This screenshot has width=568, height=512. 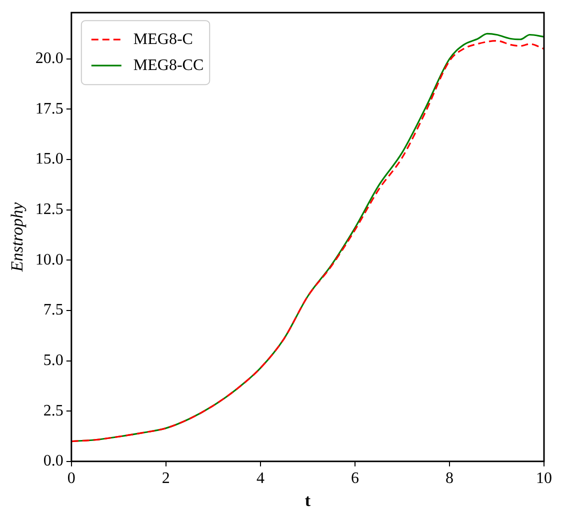 What do you see at coordinates (17, 237) in the screenshot?
I see `y-axis-title: Enstrophy` at bounding box center [17, 237].